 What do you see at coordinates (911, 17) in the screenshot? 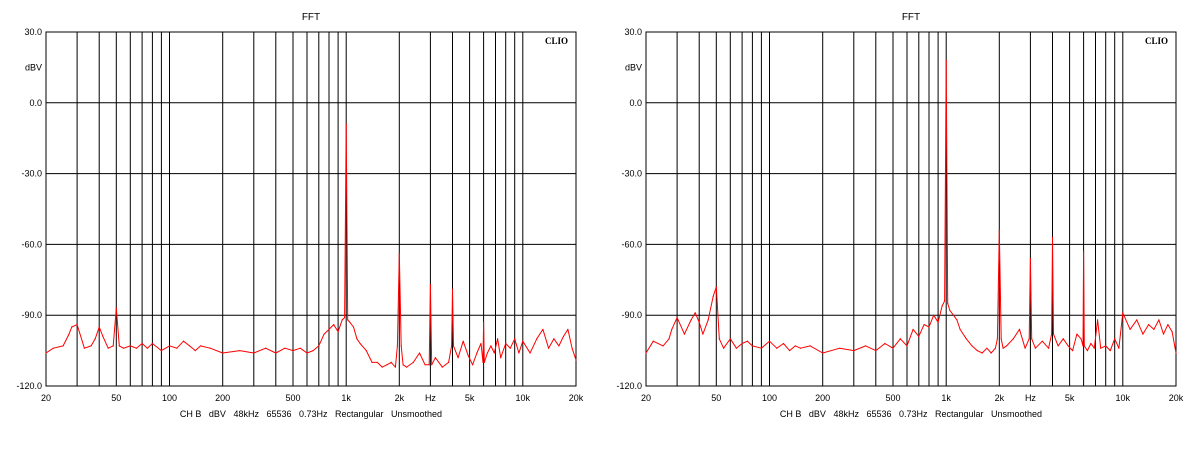
I see `chart-title: FFT` at bounding box center [911, 17].